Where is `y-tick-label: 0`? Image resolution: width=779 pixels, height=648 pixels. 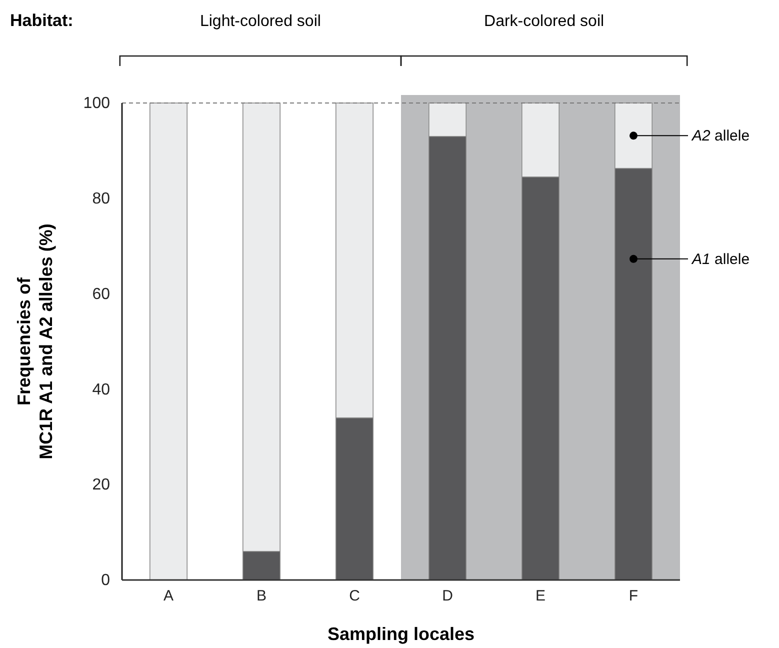 y-tick-label: 0 is located at coordinates (105, 581).